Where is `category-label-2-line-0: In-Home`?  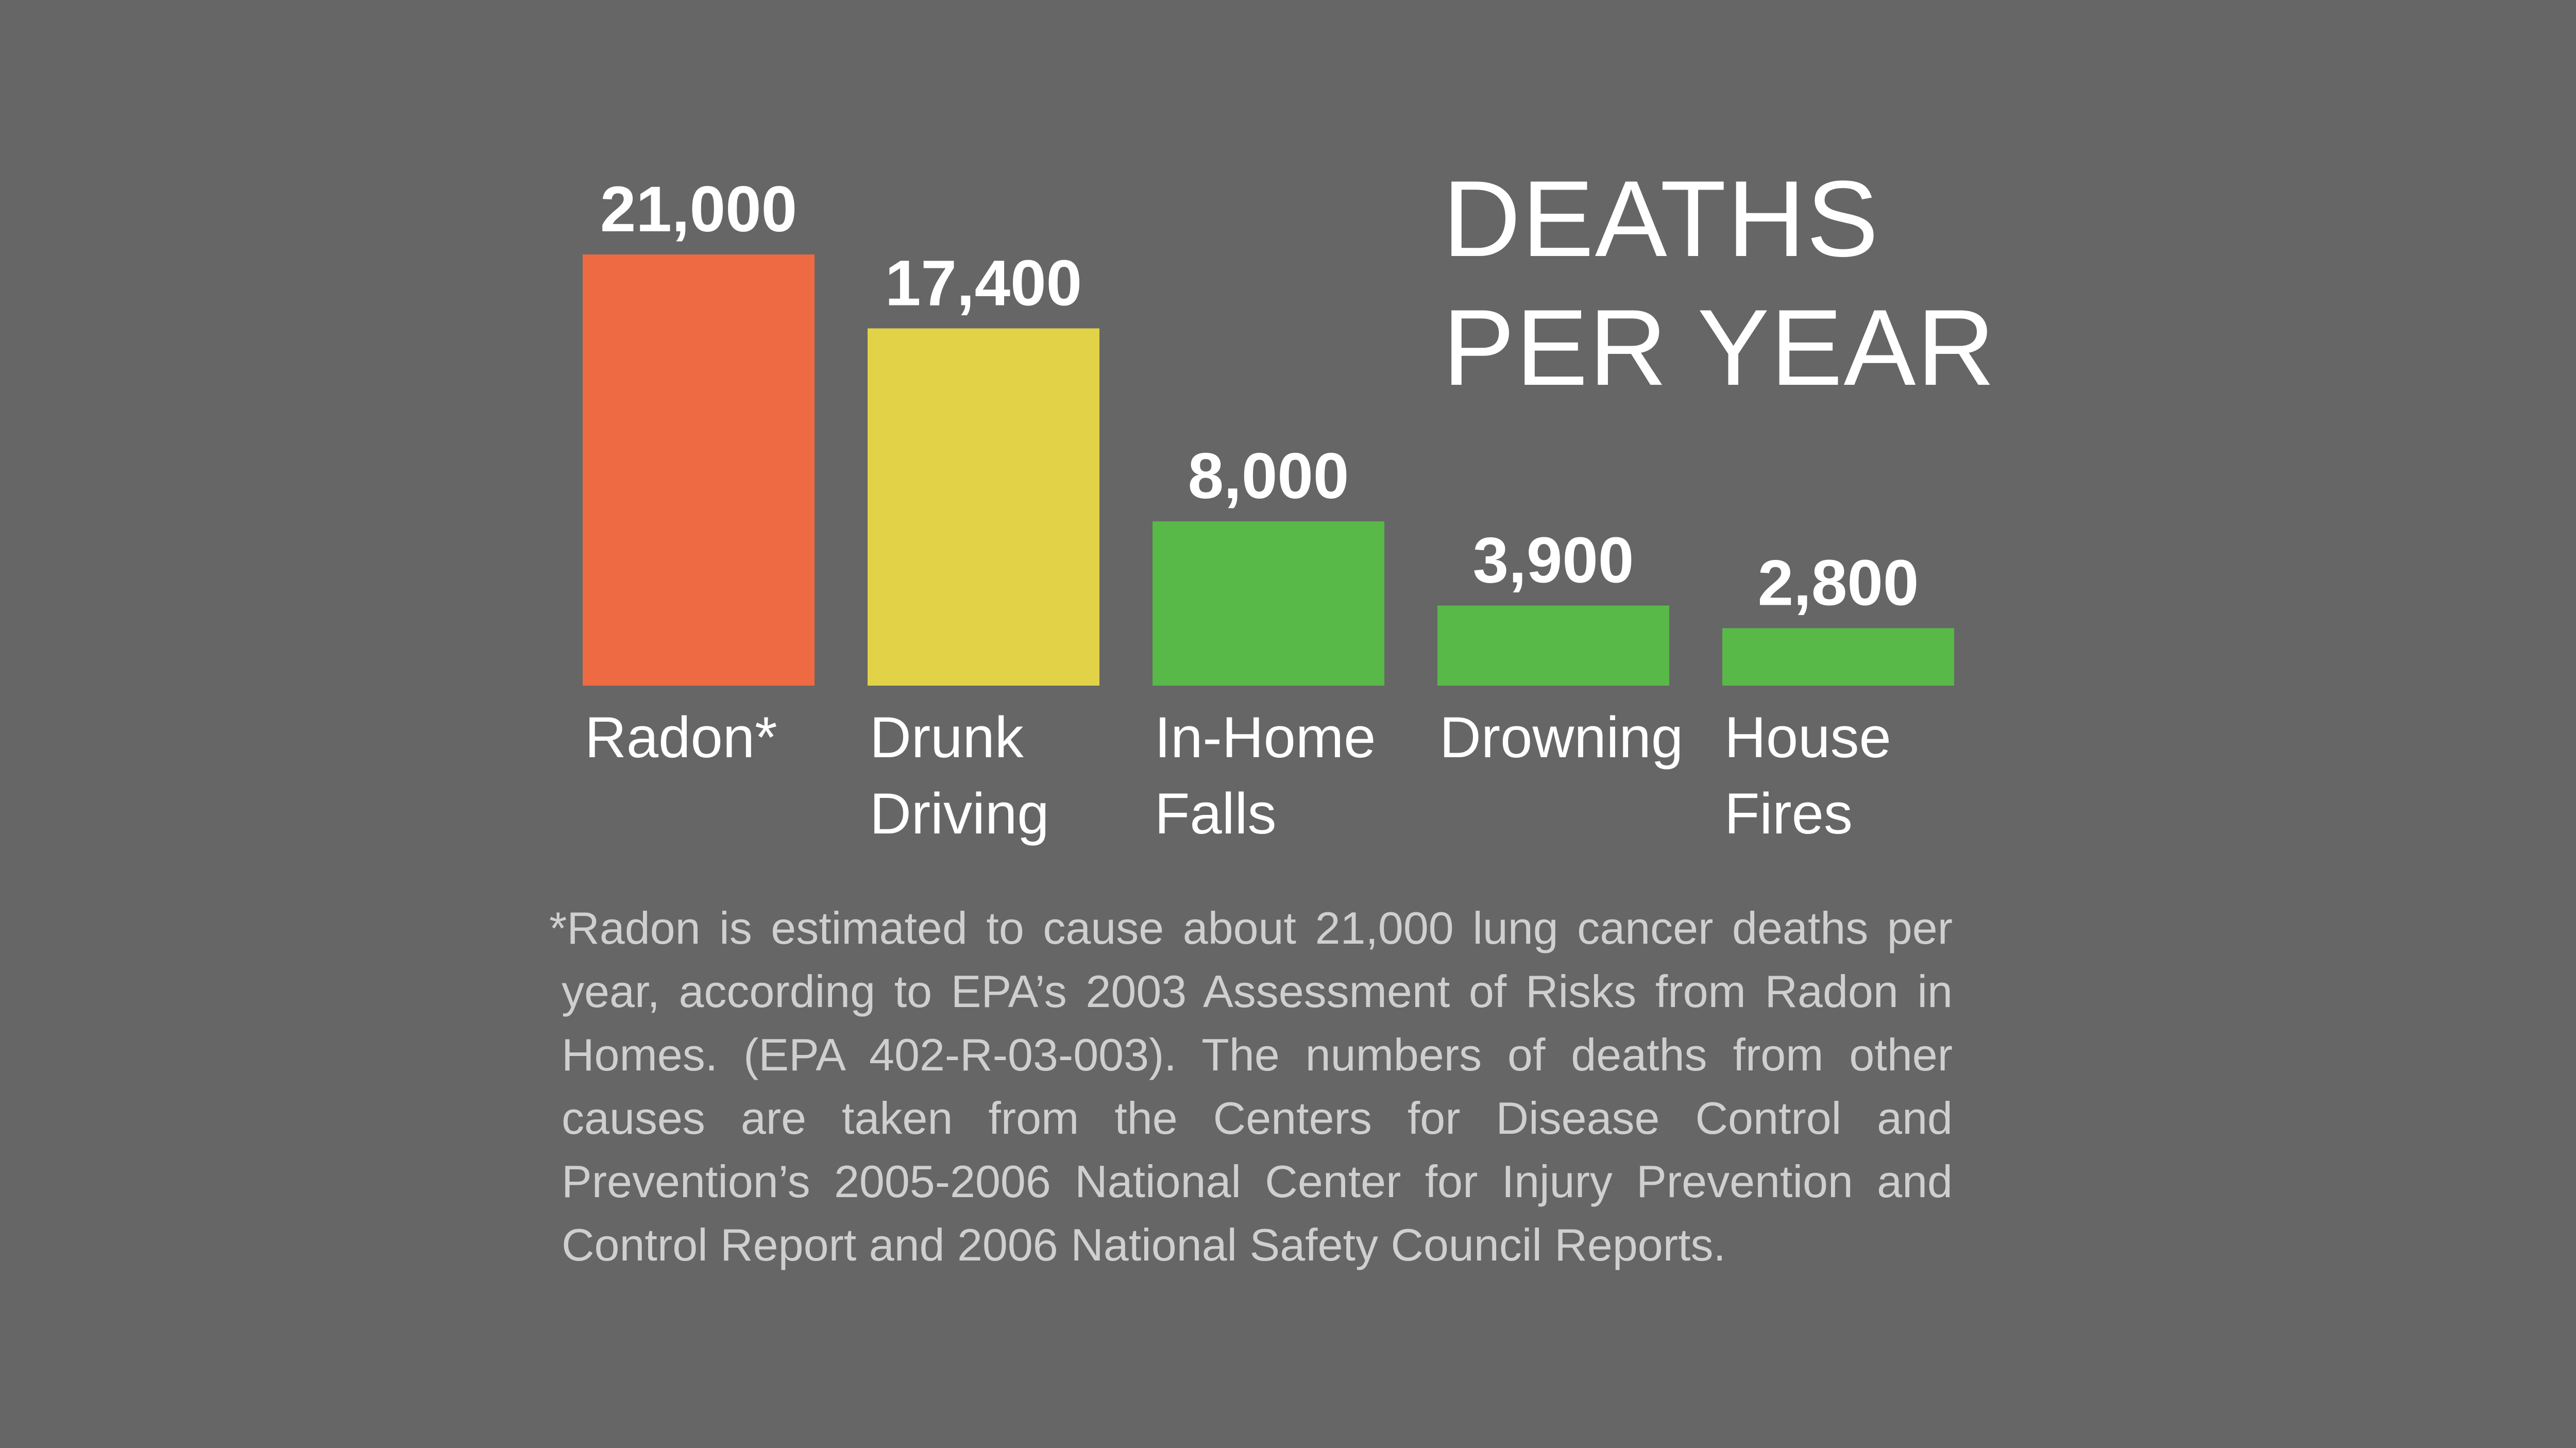
category-label-2-line-0: In-Home is located at coordinates (1265, 737).